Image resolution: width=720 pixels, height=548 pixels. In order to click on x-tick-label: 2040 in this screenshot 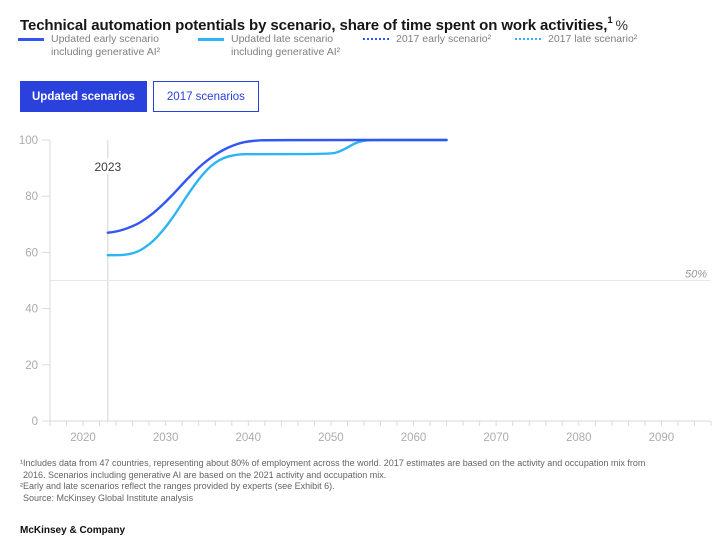, I will do `click(249, 438)`.